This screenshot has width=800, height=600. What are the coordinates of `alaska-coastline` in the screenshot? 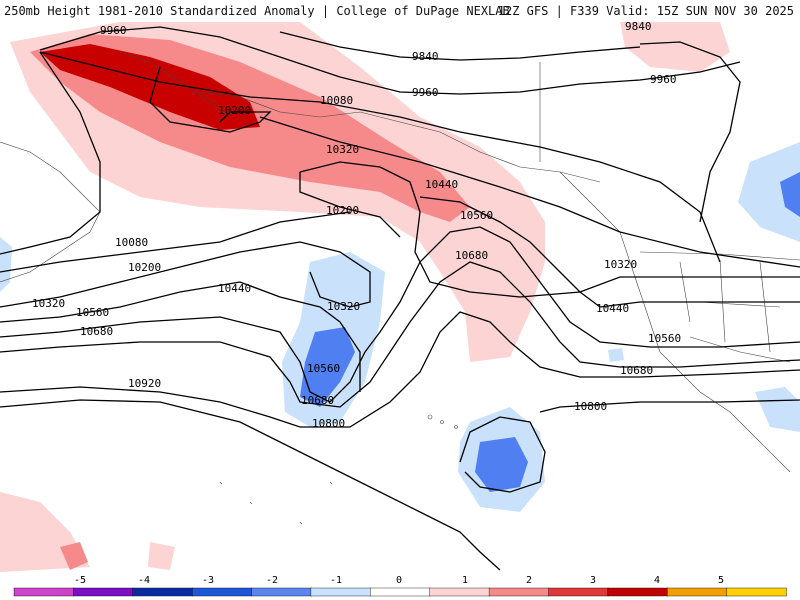 It's located at (400, 137).